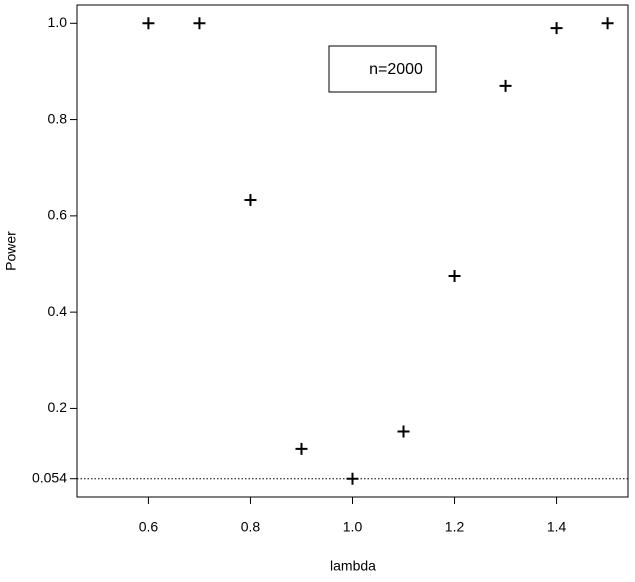 This screenshot has width=635, height=582. What do you see at coordinates (58, 118) in the screenshot?
I see `y-tick-label: 0.8` at bounding box center [58, 118].